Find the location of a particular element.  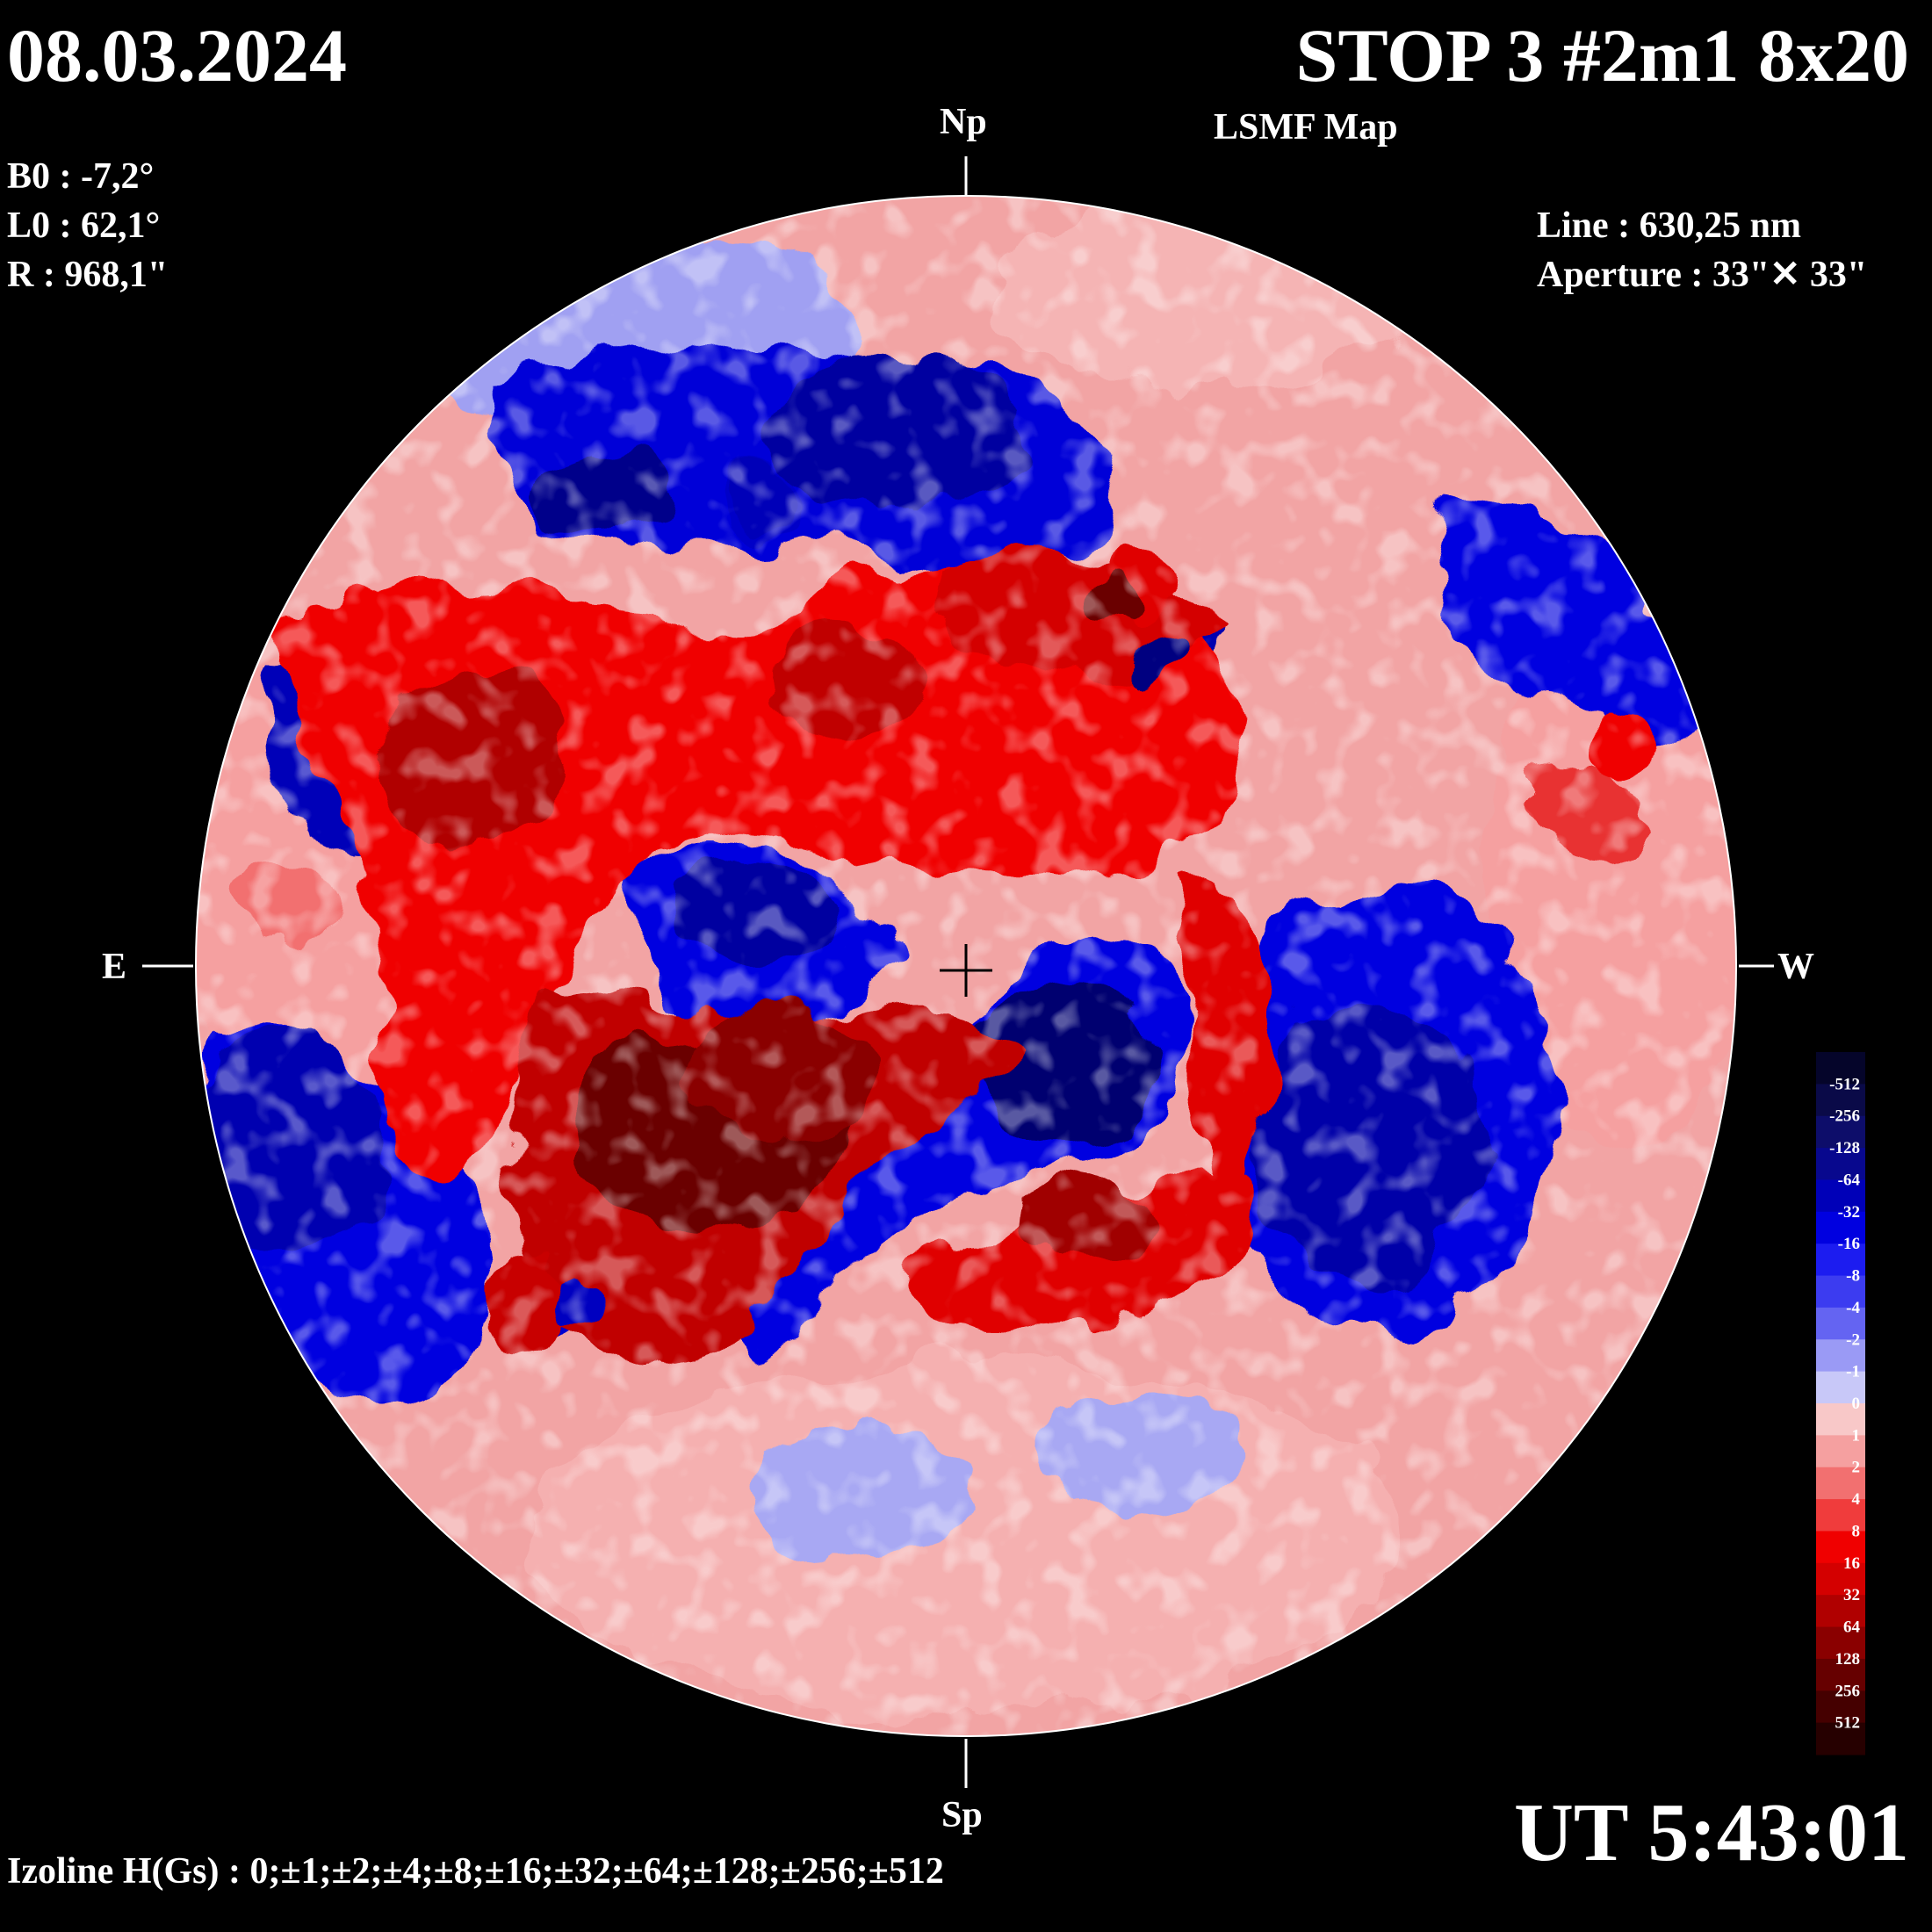

map-title: STOP 3 #2m1 8x20 is located at coordinates (1602, 55).